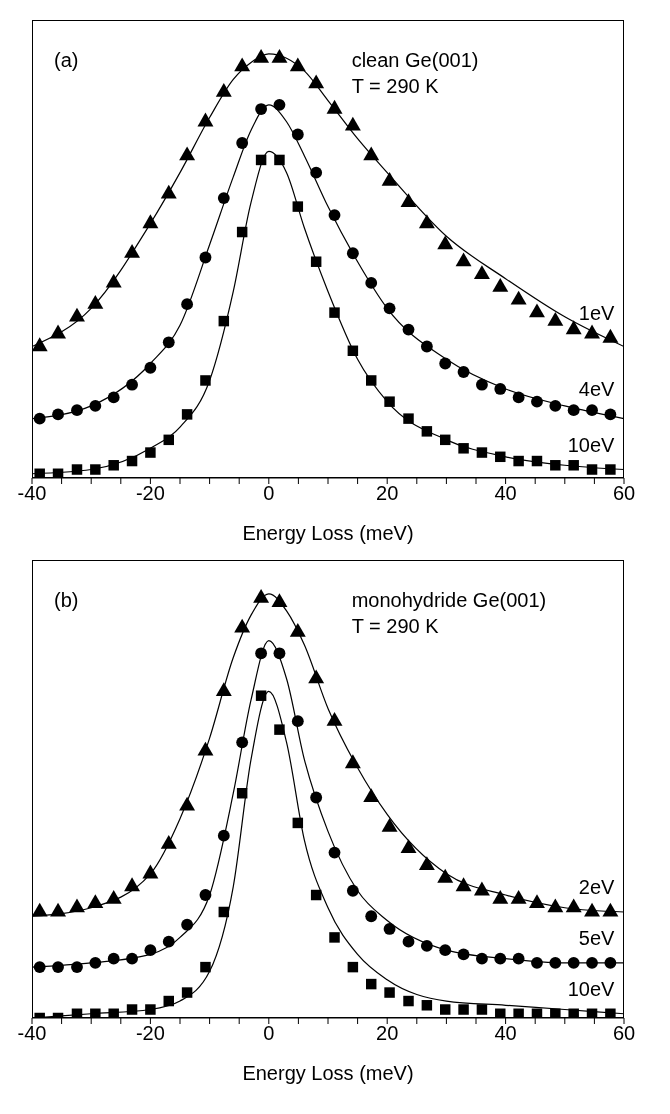 This screenshot has width=670, height=1114. What do you see at coordinates (395, 86) in the screenshot?
I see `annotation: T = 290 K` at bounding box center [395, 86].